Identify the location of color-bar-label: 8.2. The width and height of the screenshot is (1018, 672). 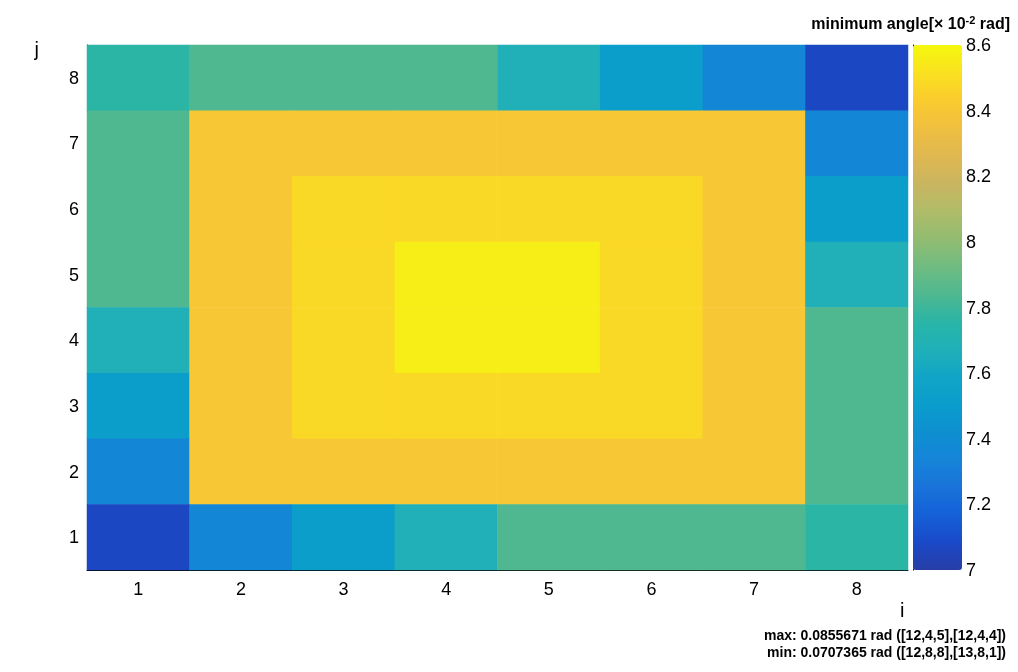
(979, 176).